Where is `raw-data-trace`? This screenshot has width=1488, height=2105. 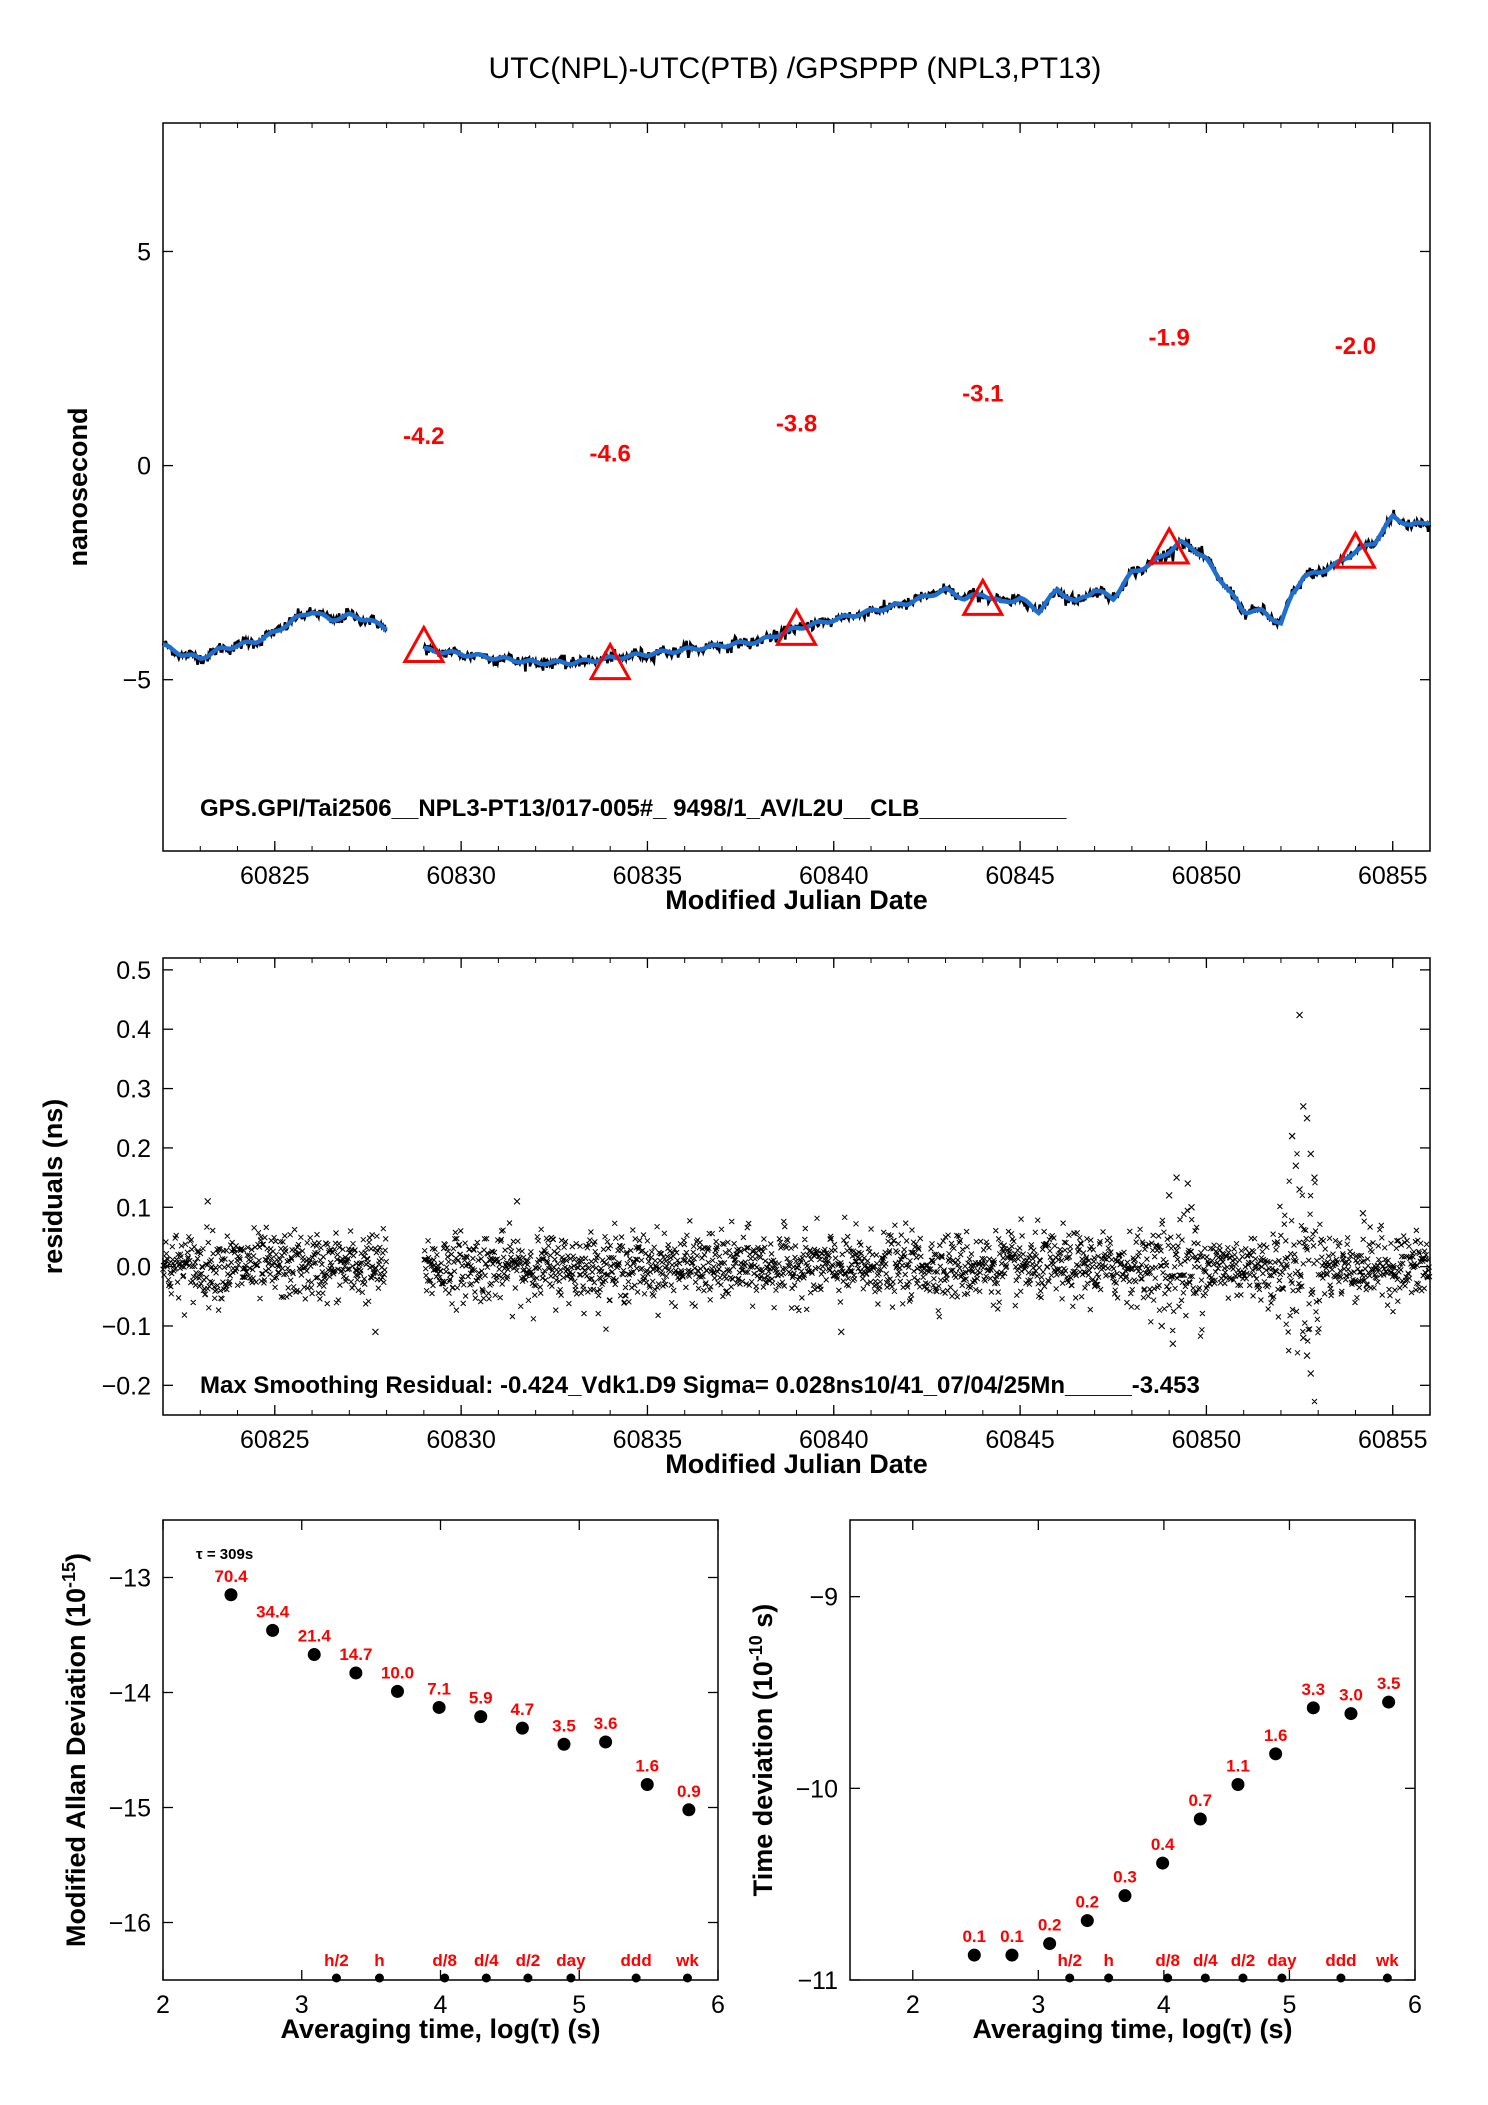 raw-data-trace is located at coordinates (927, 590).